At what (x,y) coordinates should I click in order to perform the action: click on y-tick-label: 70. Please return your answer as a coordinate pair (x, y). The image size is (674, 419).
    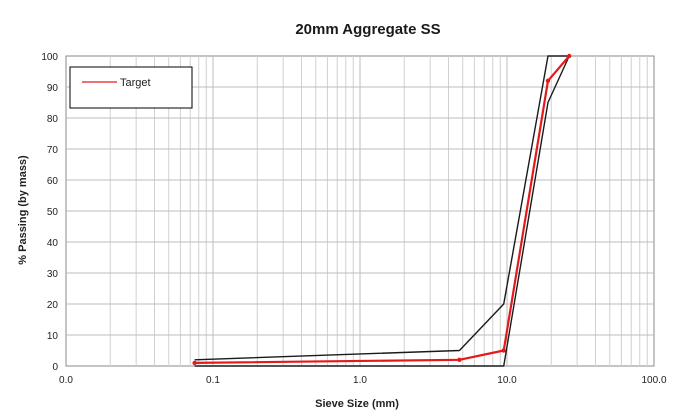
    Looking at the image, I should click on (53, 150).